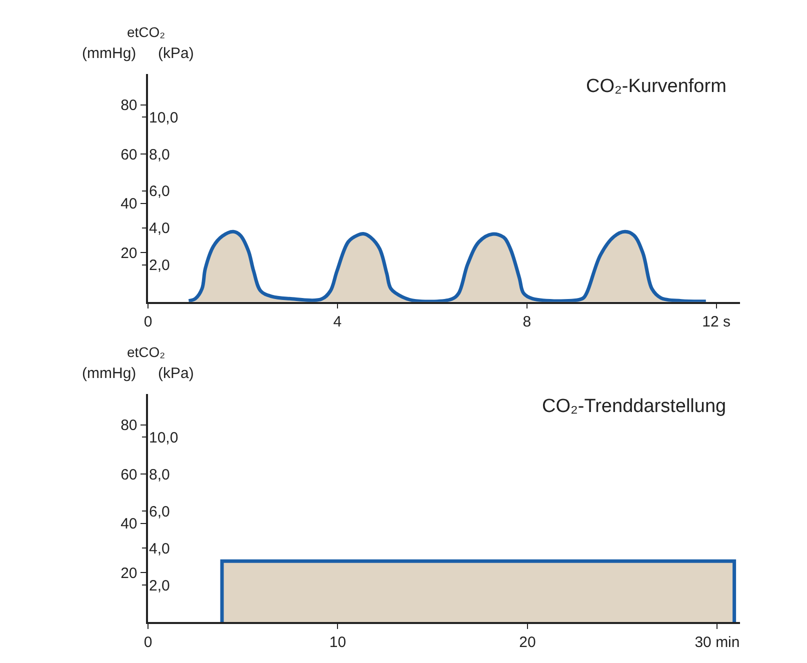 This screenshot has width=807, height=663. I want to click on chart-title: CO₂-Kurvenform, so click(656, 86).